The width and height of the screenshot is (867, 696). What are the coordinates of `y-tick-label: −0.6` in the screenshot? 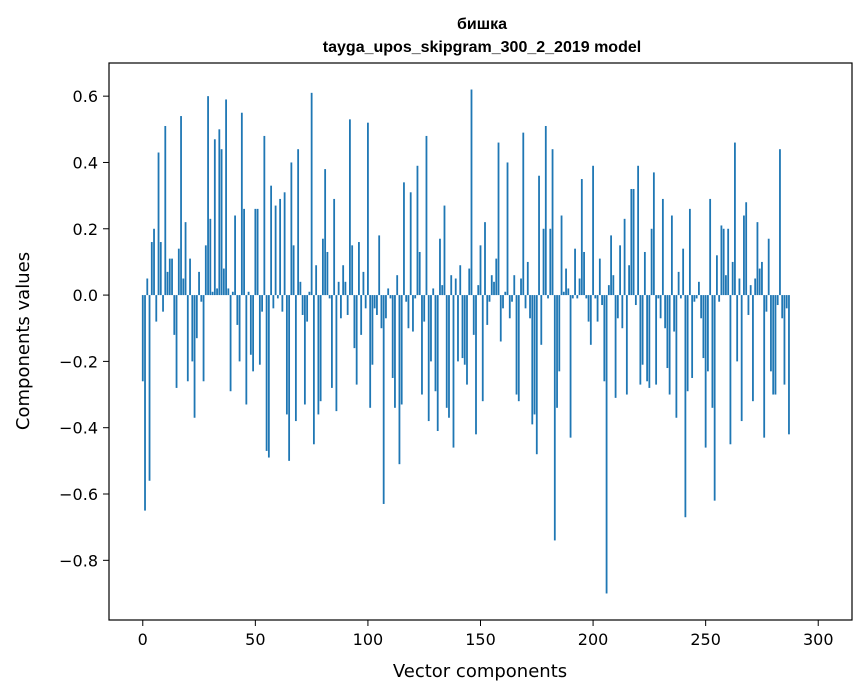 It's located at (78, 494).